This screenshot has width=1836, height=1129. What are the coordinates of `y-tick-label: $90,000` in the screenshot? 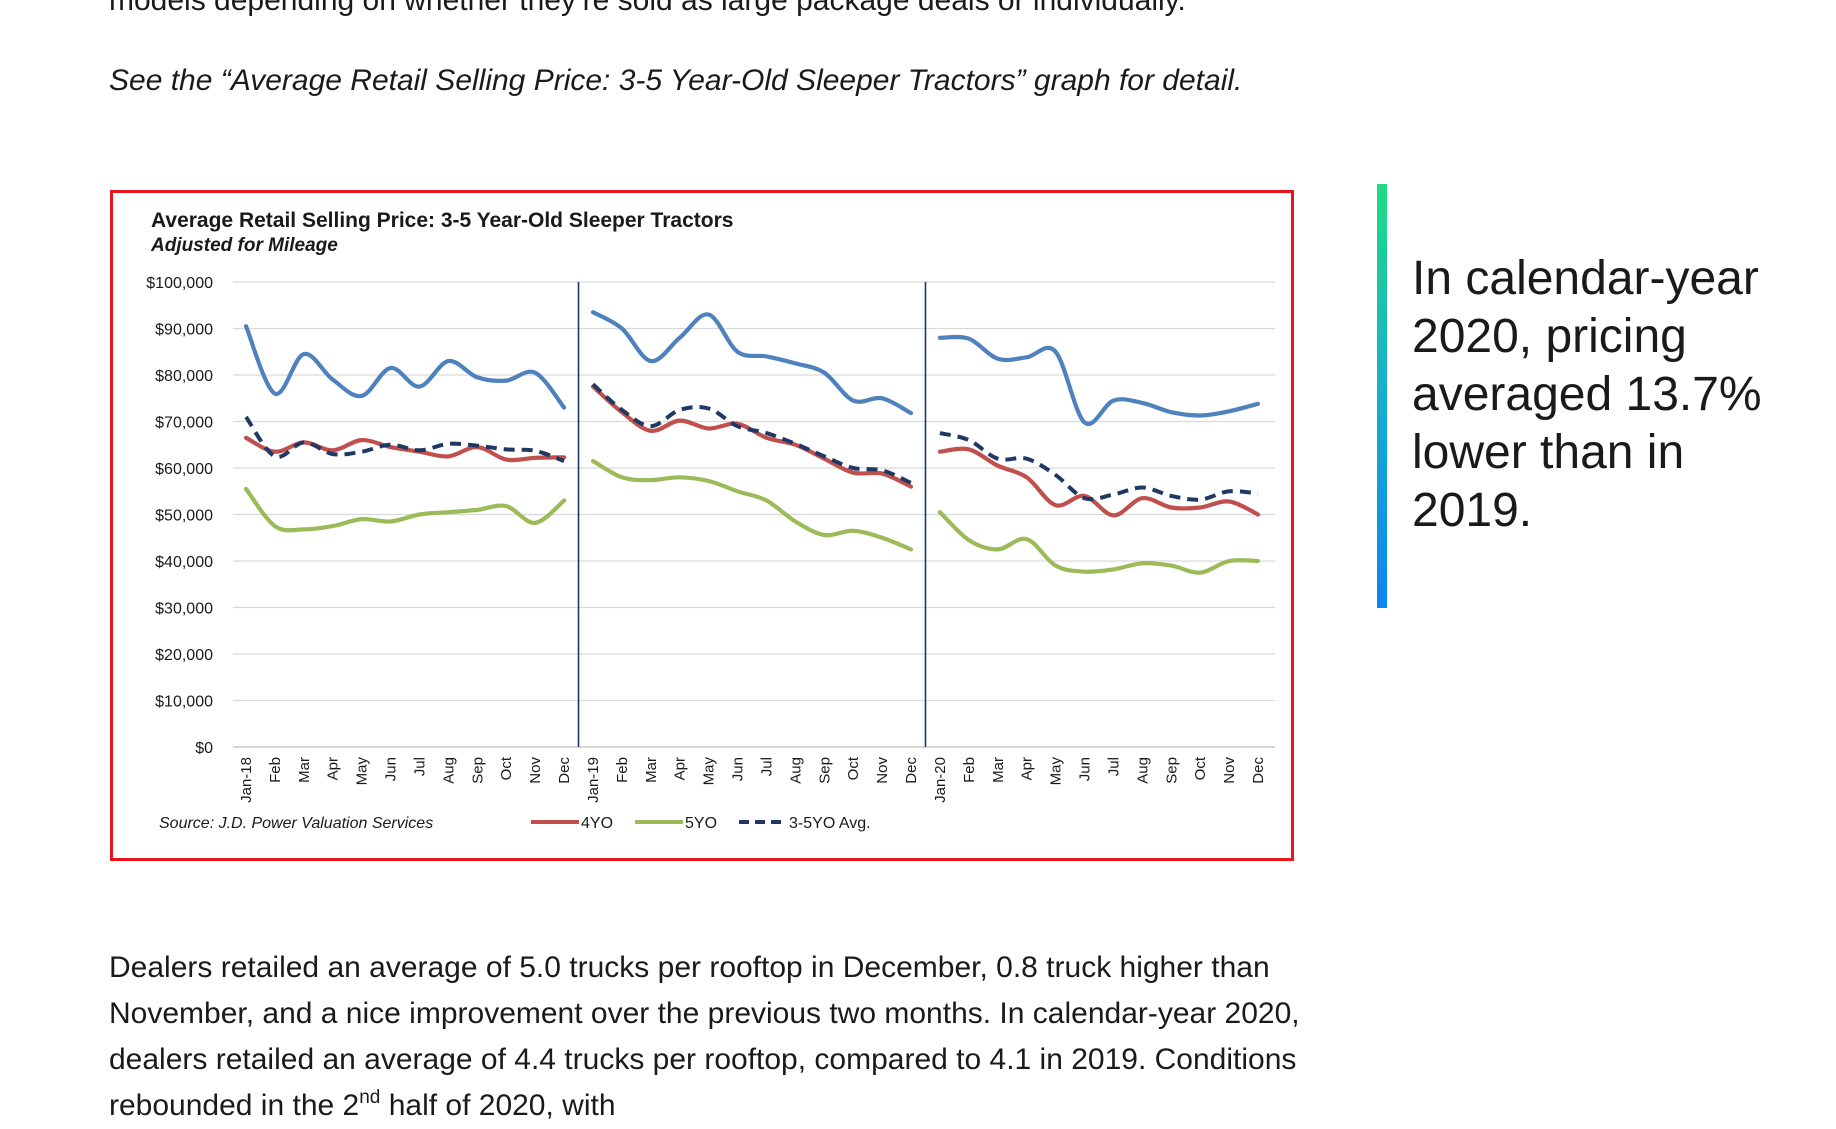 It's located at (184, 330).